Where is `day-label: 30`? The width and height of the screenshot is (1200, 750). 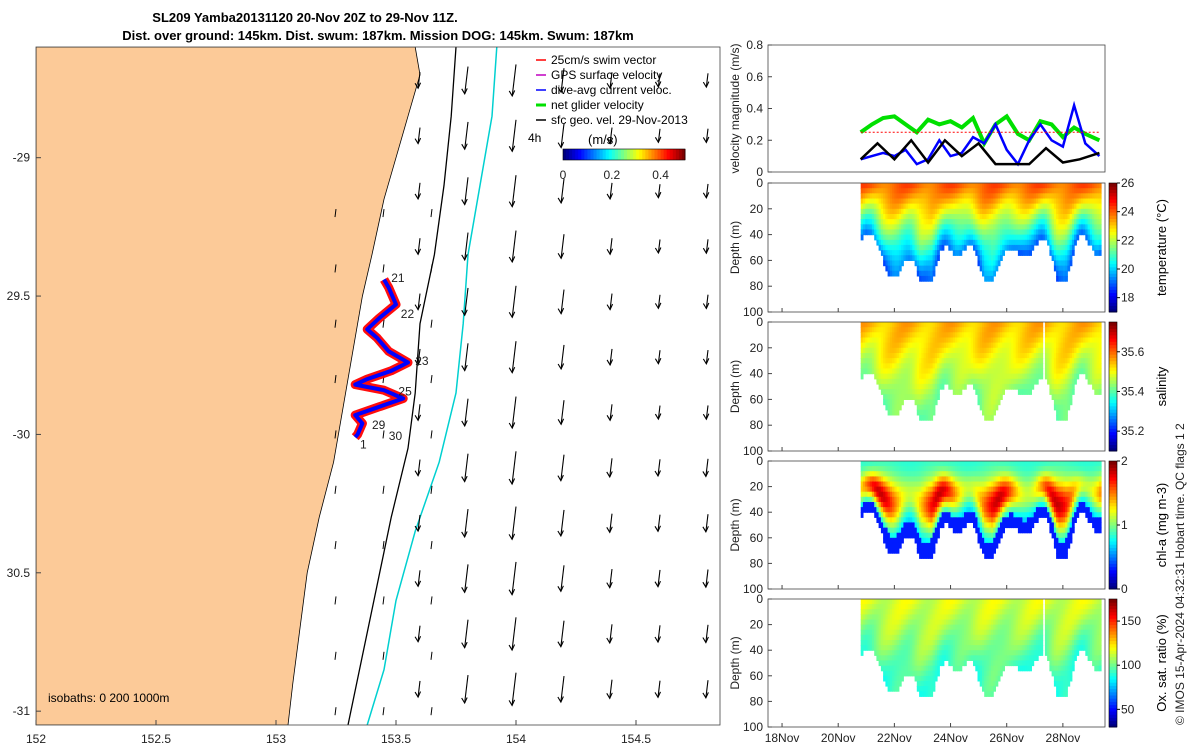
day-label: 30 is located at coordinates (396, 436).